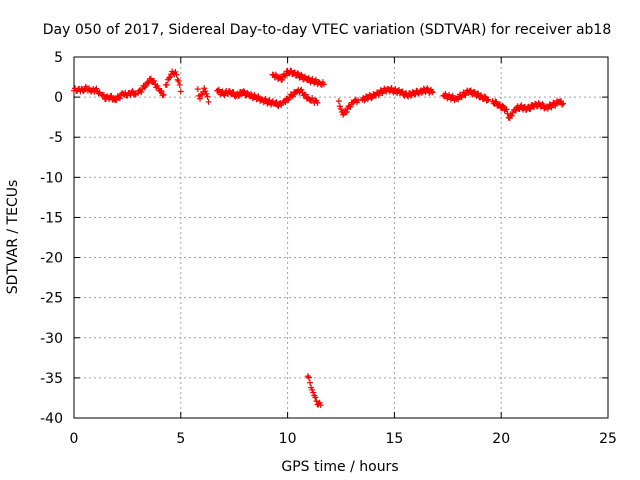 The height and width of the screenshot is (480, 640). What do you see at coordinates (51, 218) in the screenshot?
I see `y-tick-label: -15` at bounding box center [51, 218].